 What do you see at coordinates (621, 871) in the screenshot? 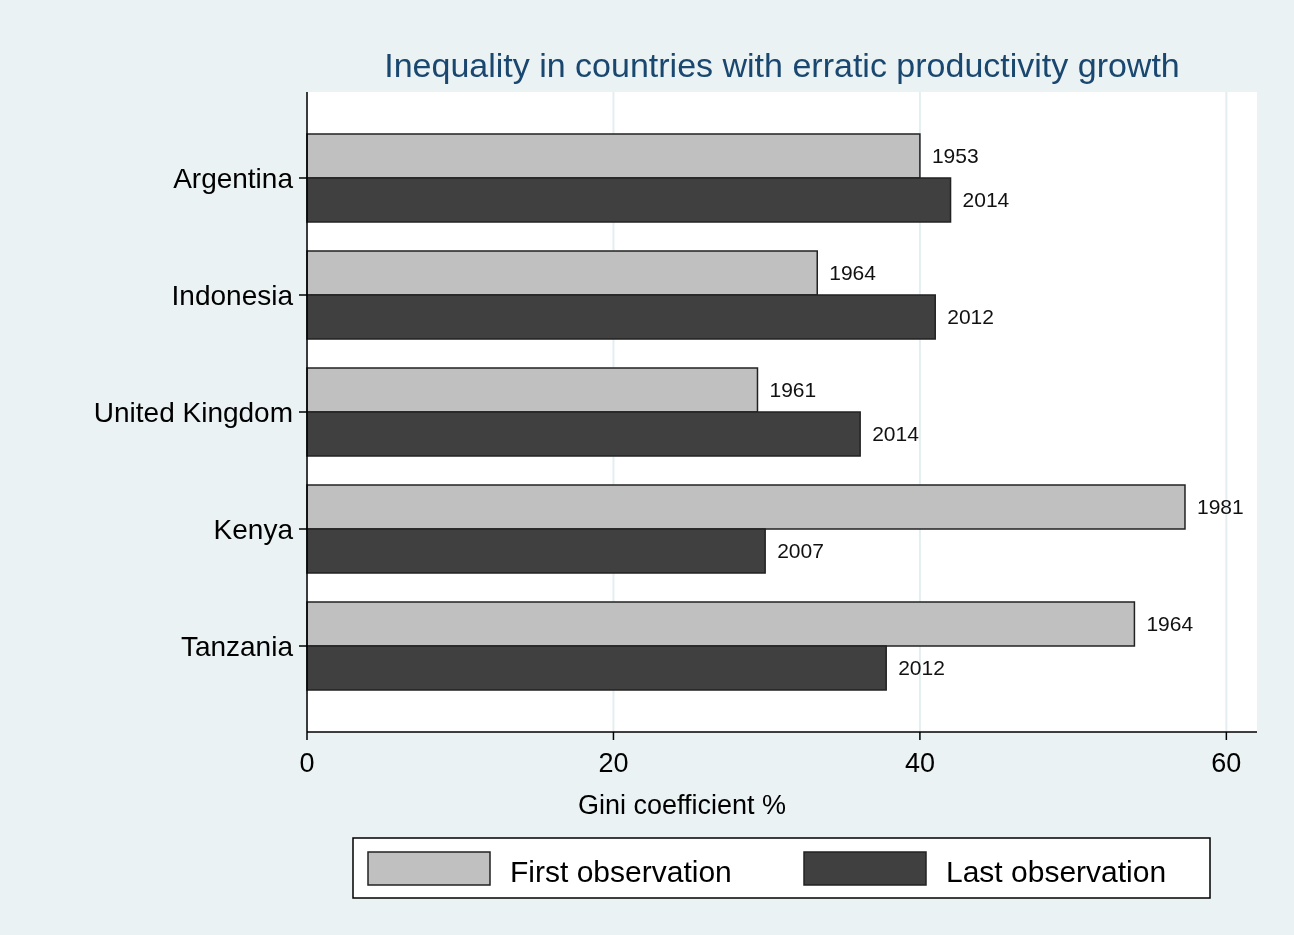
I see `legend-label: First observation` at bounding box center [621, 871].